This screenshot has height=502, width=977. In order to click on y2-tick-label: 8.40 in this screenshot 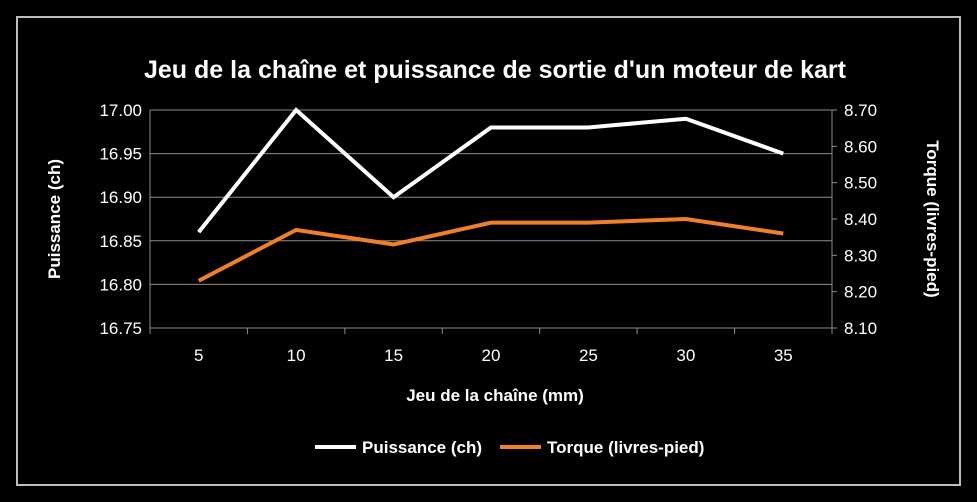, I will do `click(860, 219)`.